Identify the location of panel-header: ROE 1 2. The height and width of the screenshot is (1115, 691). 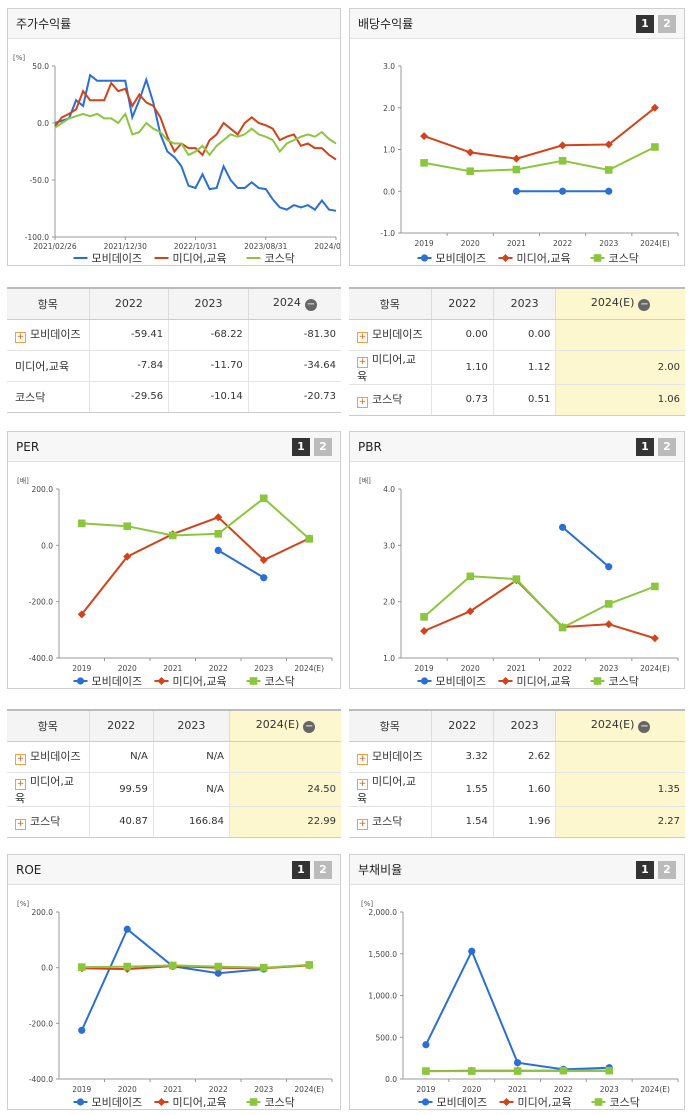
(174, 870).